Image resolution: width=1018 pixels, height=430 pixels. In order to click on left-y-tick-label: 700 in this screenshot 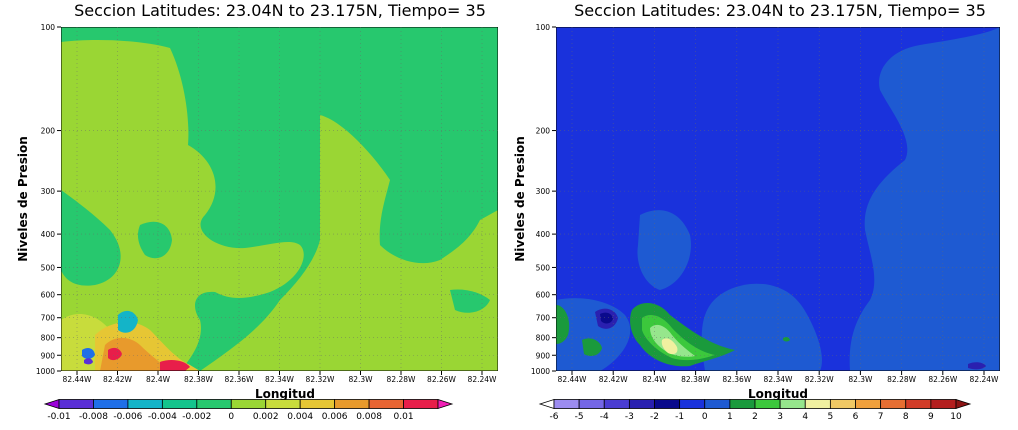, I will do `click(48, 318)`.